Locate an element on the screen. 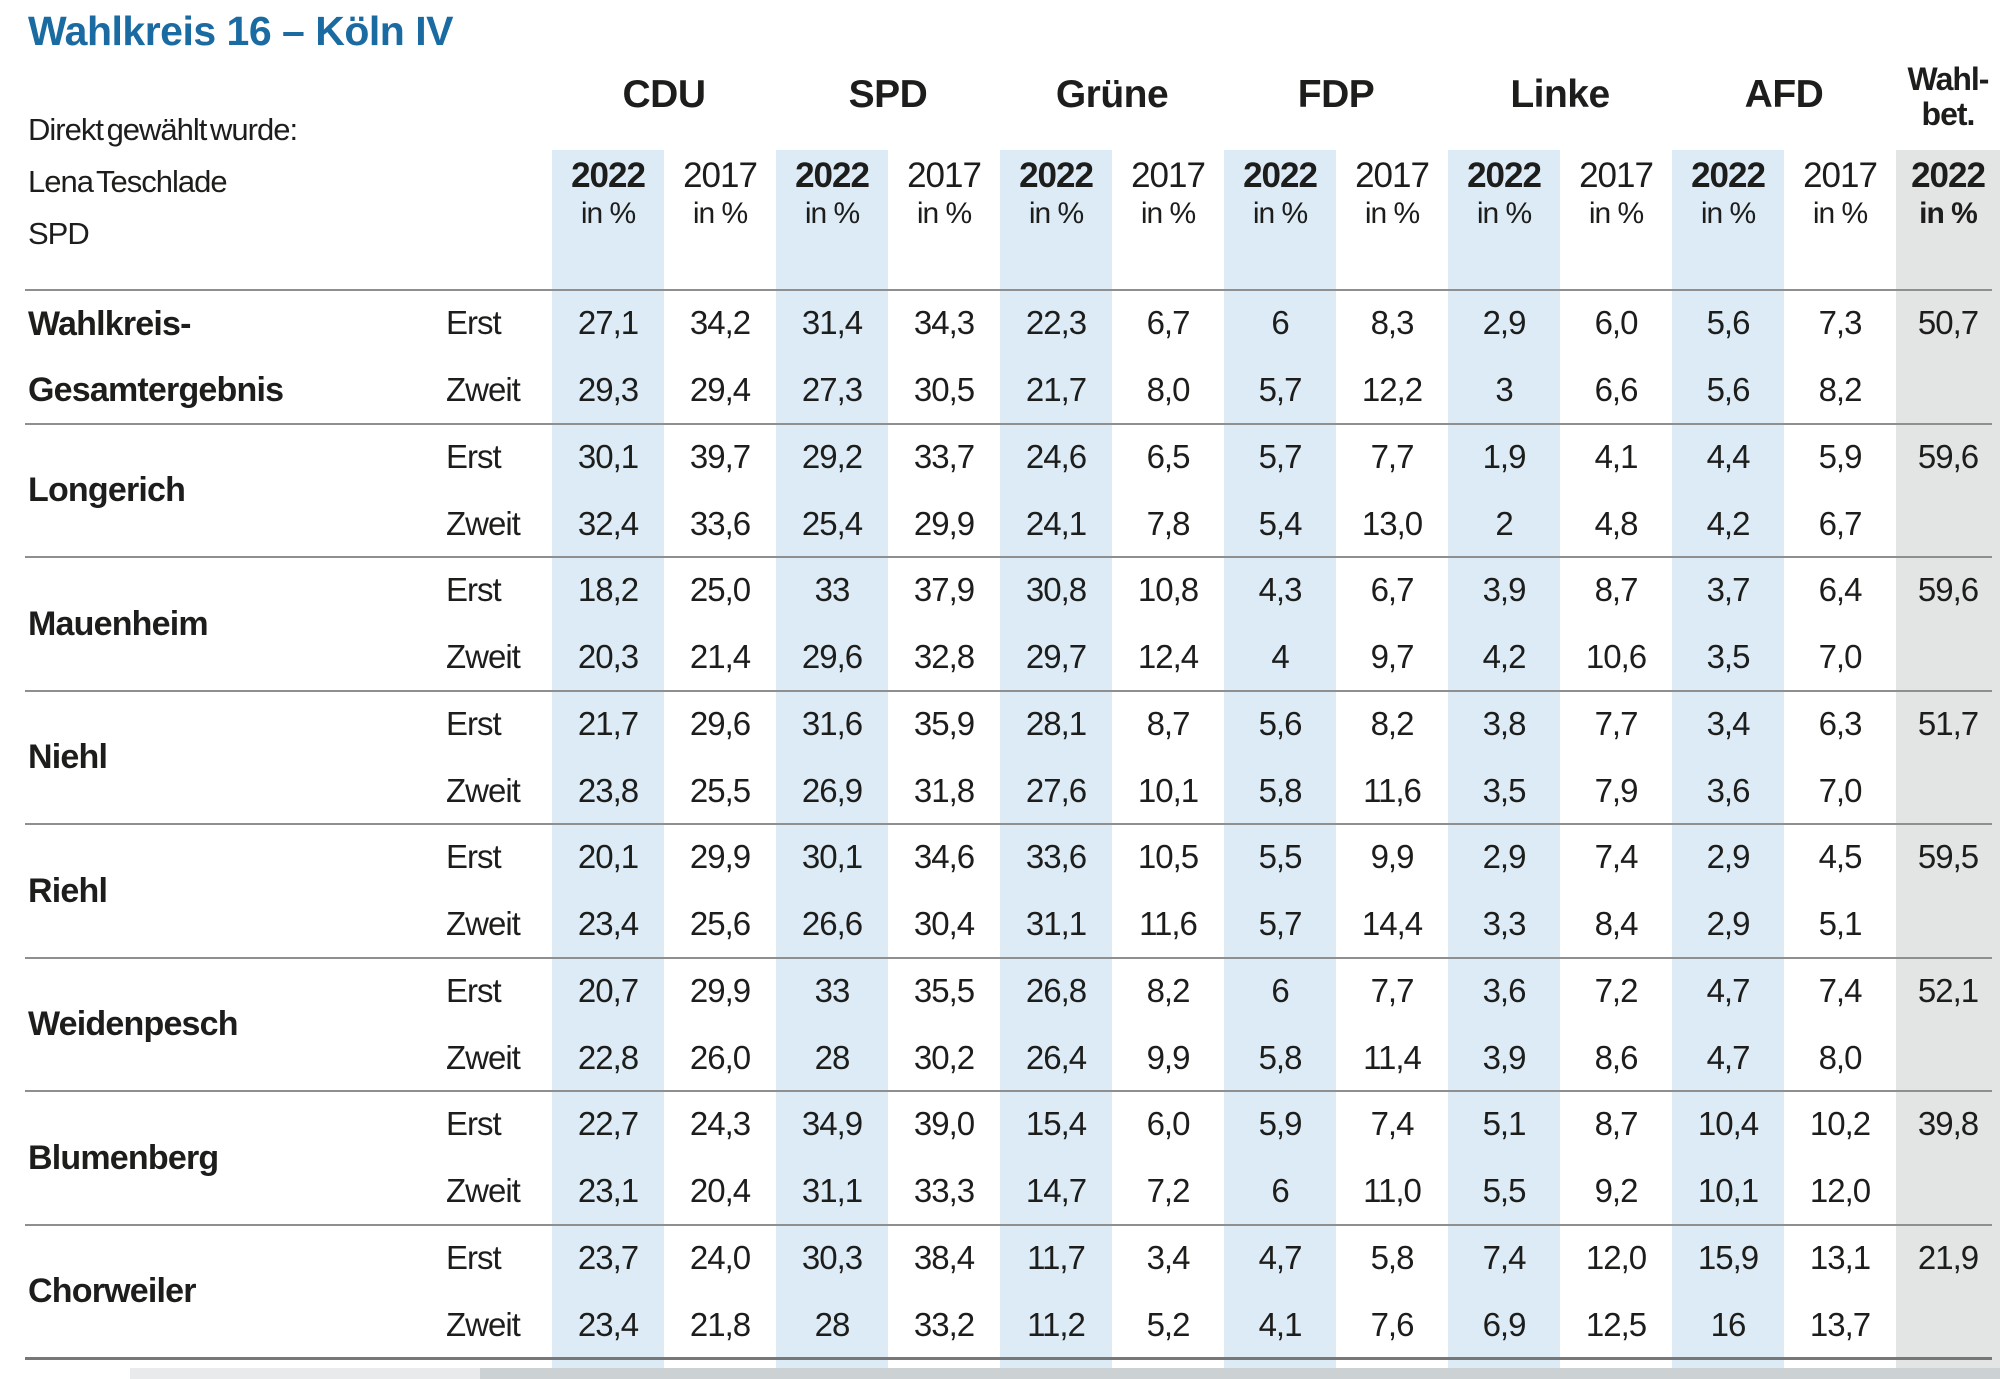 This screenshot has width=2000, height=1379. value-cell: 10,6 is located at coordinates (1616, 657).